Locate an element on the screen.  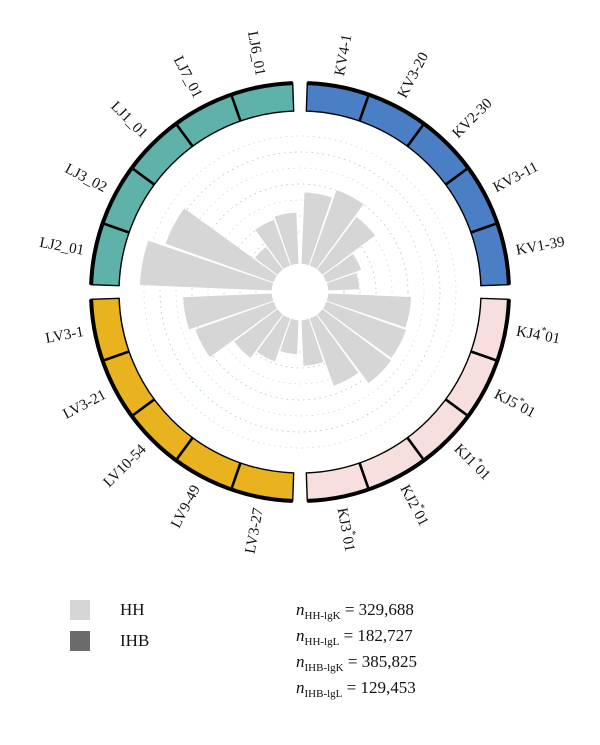
stat-value: = 329,688 is located at coordinates (377, 609).